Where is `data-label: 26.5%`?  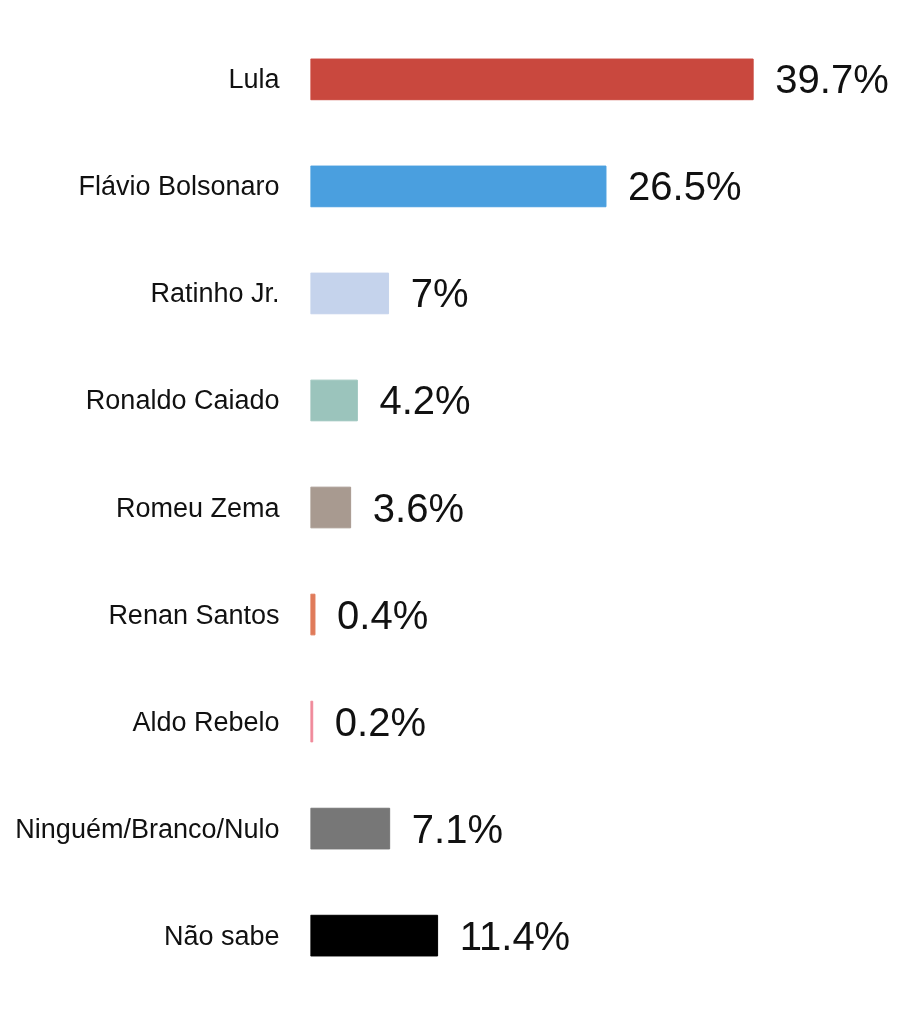
data-label: 26.5% is located at coordinates (685, 186).